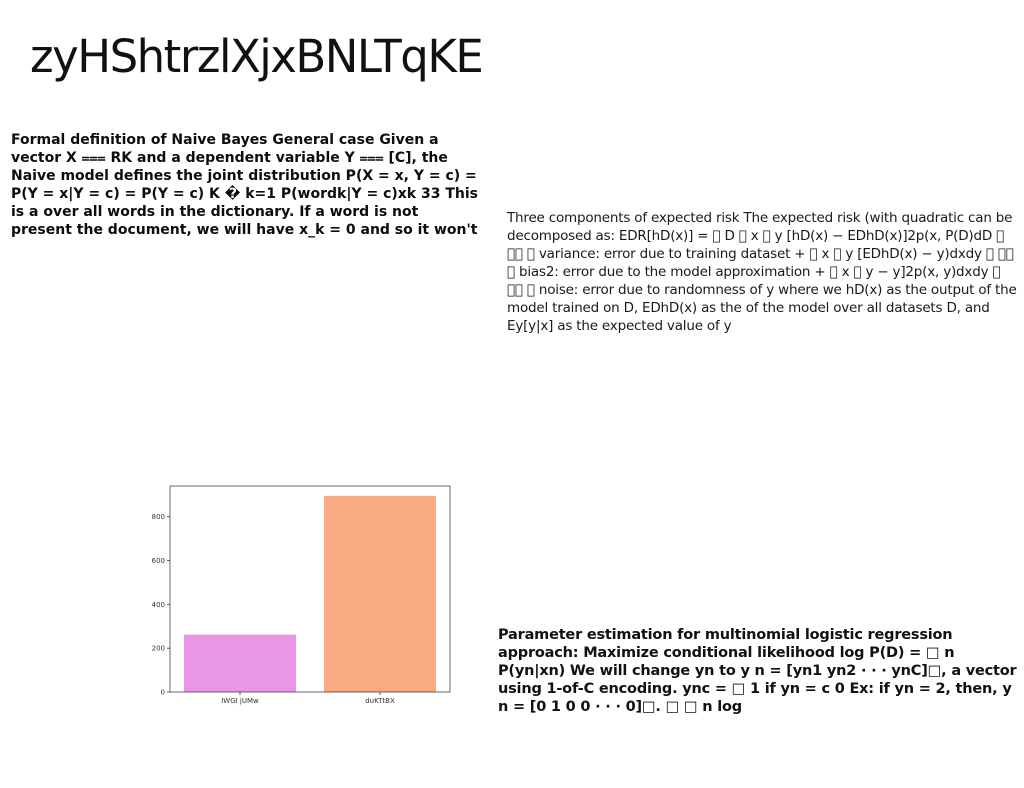 This screenshot has height=788, width=1024. What do you see at coordinates (158, 561) in the screenshot?
I see `y-tick-label-3: 600` at bounding box center [158, 561].